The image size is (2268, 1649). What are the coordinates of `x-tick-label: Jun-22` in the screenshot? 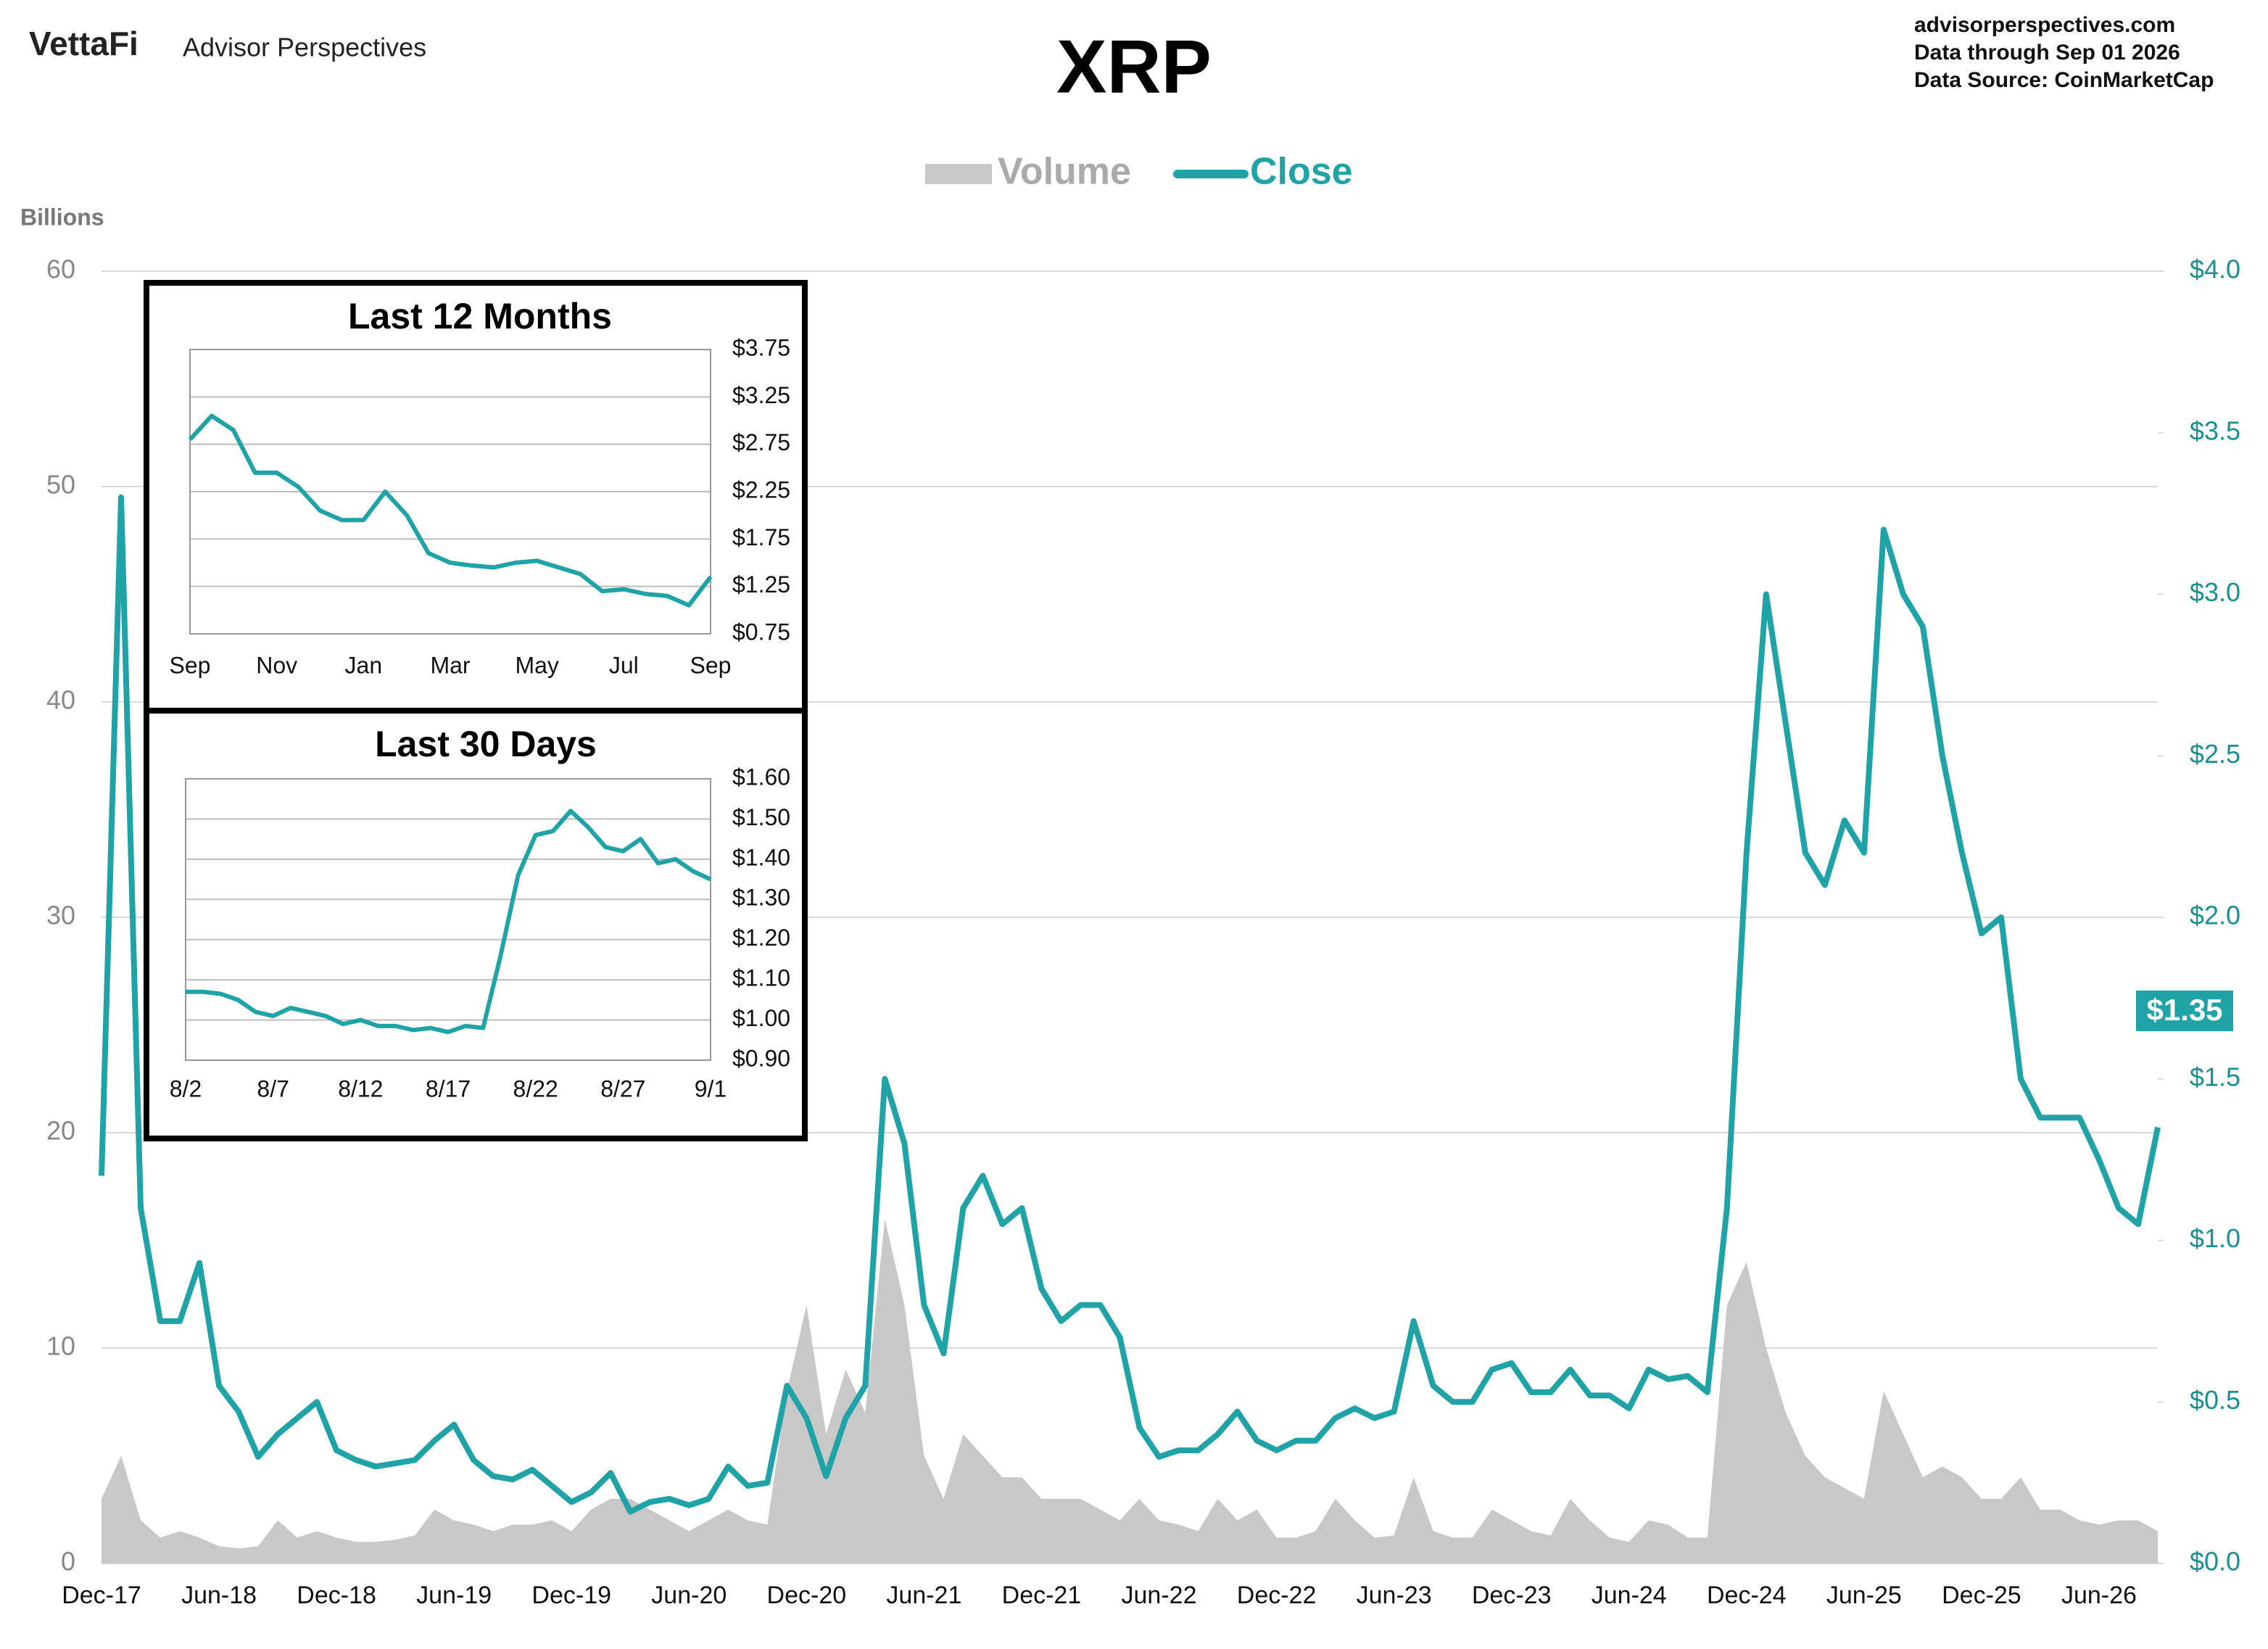 It's located at (1159, 1595).